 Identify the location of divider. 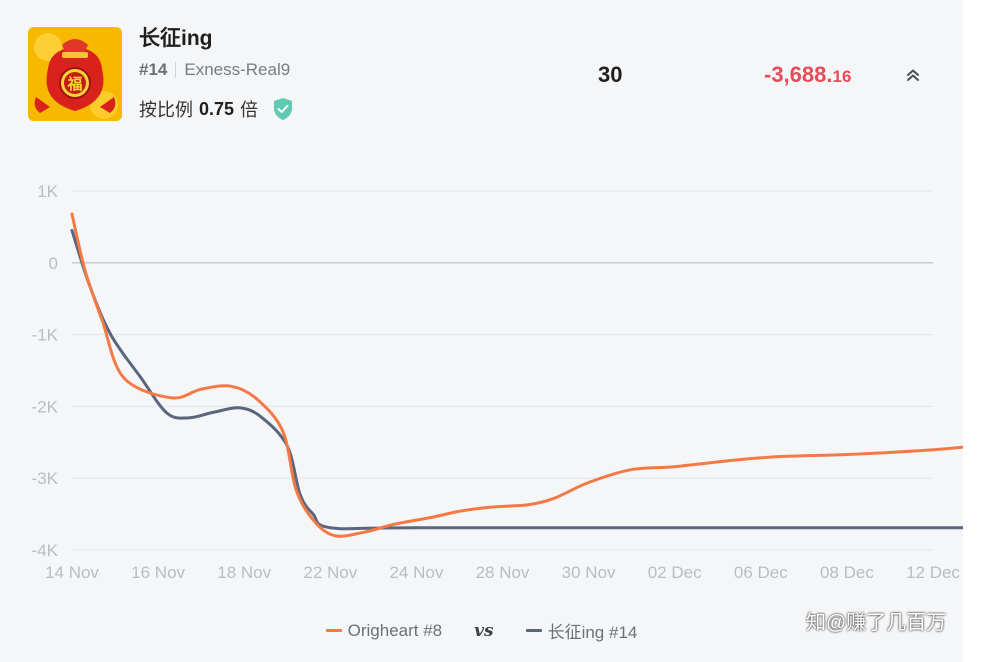
(176, 70).